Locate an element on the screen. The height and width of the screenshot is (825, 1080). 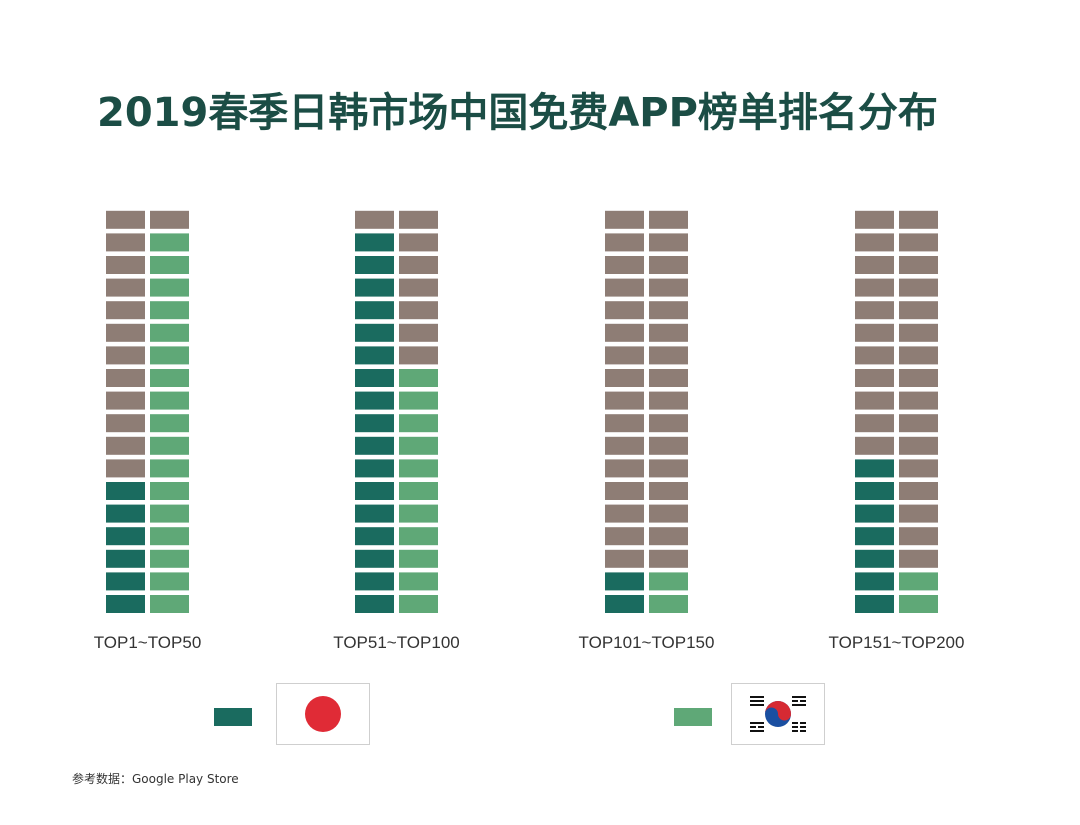
korea-flag-icon is located at coordinates (778, 714).